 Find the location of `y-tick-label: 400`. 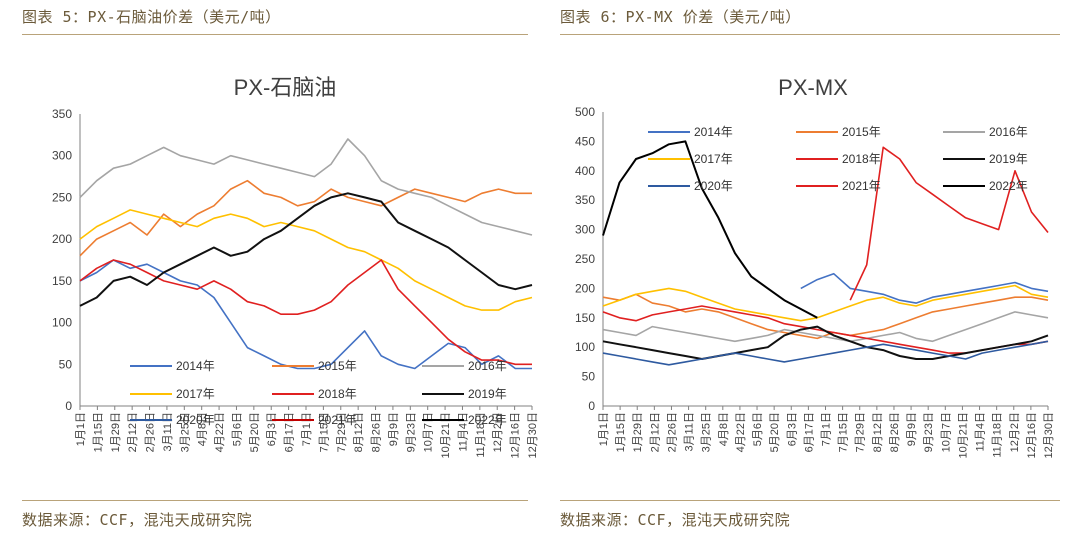

y-tick-label: 400 is located at coordinates (585, 171).